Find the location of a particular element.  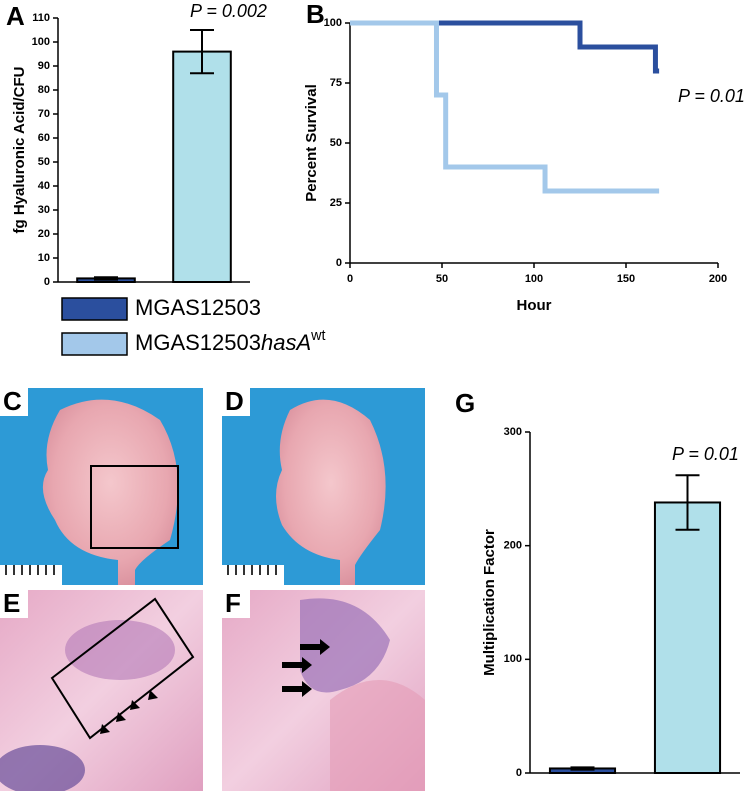

panel-label: C is located at coordinates (12, 401).